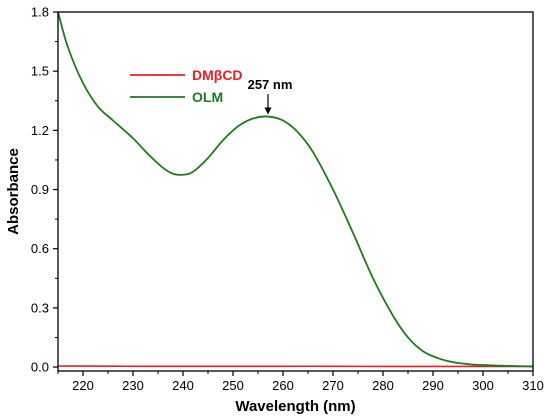 The width and height of the screenshot is (550, 418). I want to click on legend-label: DMβCD, so click(217, 75).